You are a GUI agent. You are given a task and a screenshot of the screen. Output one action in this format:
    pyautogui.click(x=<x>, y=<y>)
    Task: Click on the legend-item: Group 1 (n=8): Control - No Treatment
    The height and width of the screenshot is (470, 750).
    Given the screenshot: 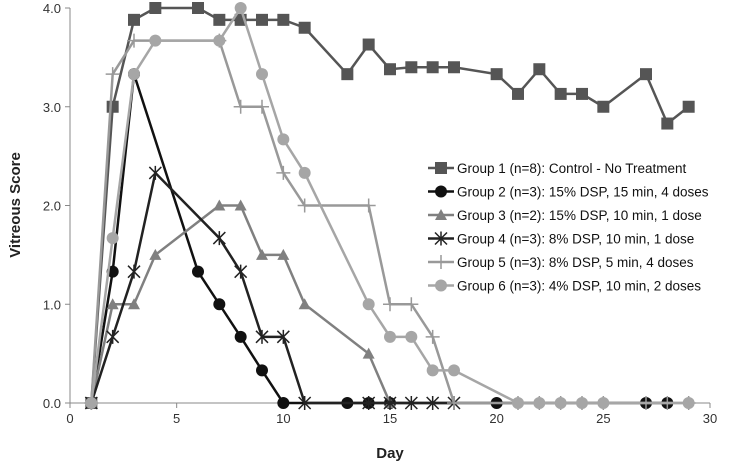 What is the action you would take?
    pyautogui.click(x=557, y=168)
    